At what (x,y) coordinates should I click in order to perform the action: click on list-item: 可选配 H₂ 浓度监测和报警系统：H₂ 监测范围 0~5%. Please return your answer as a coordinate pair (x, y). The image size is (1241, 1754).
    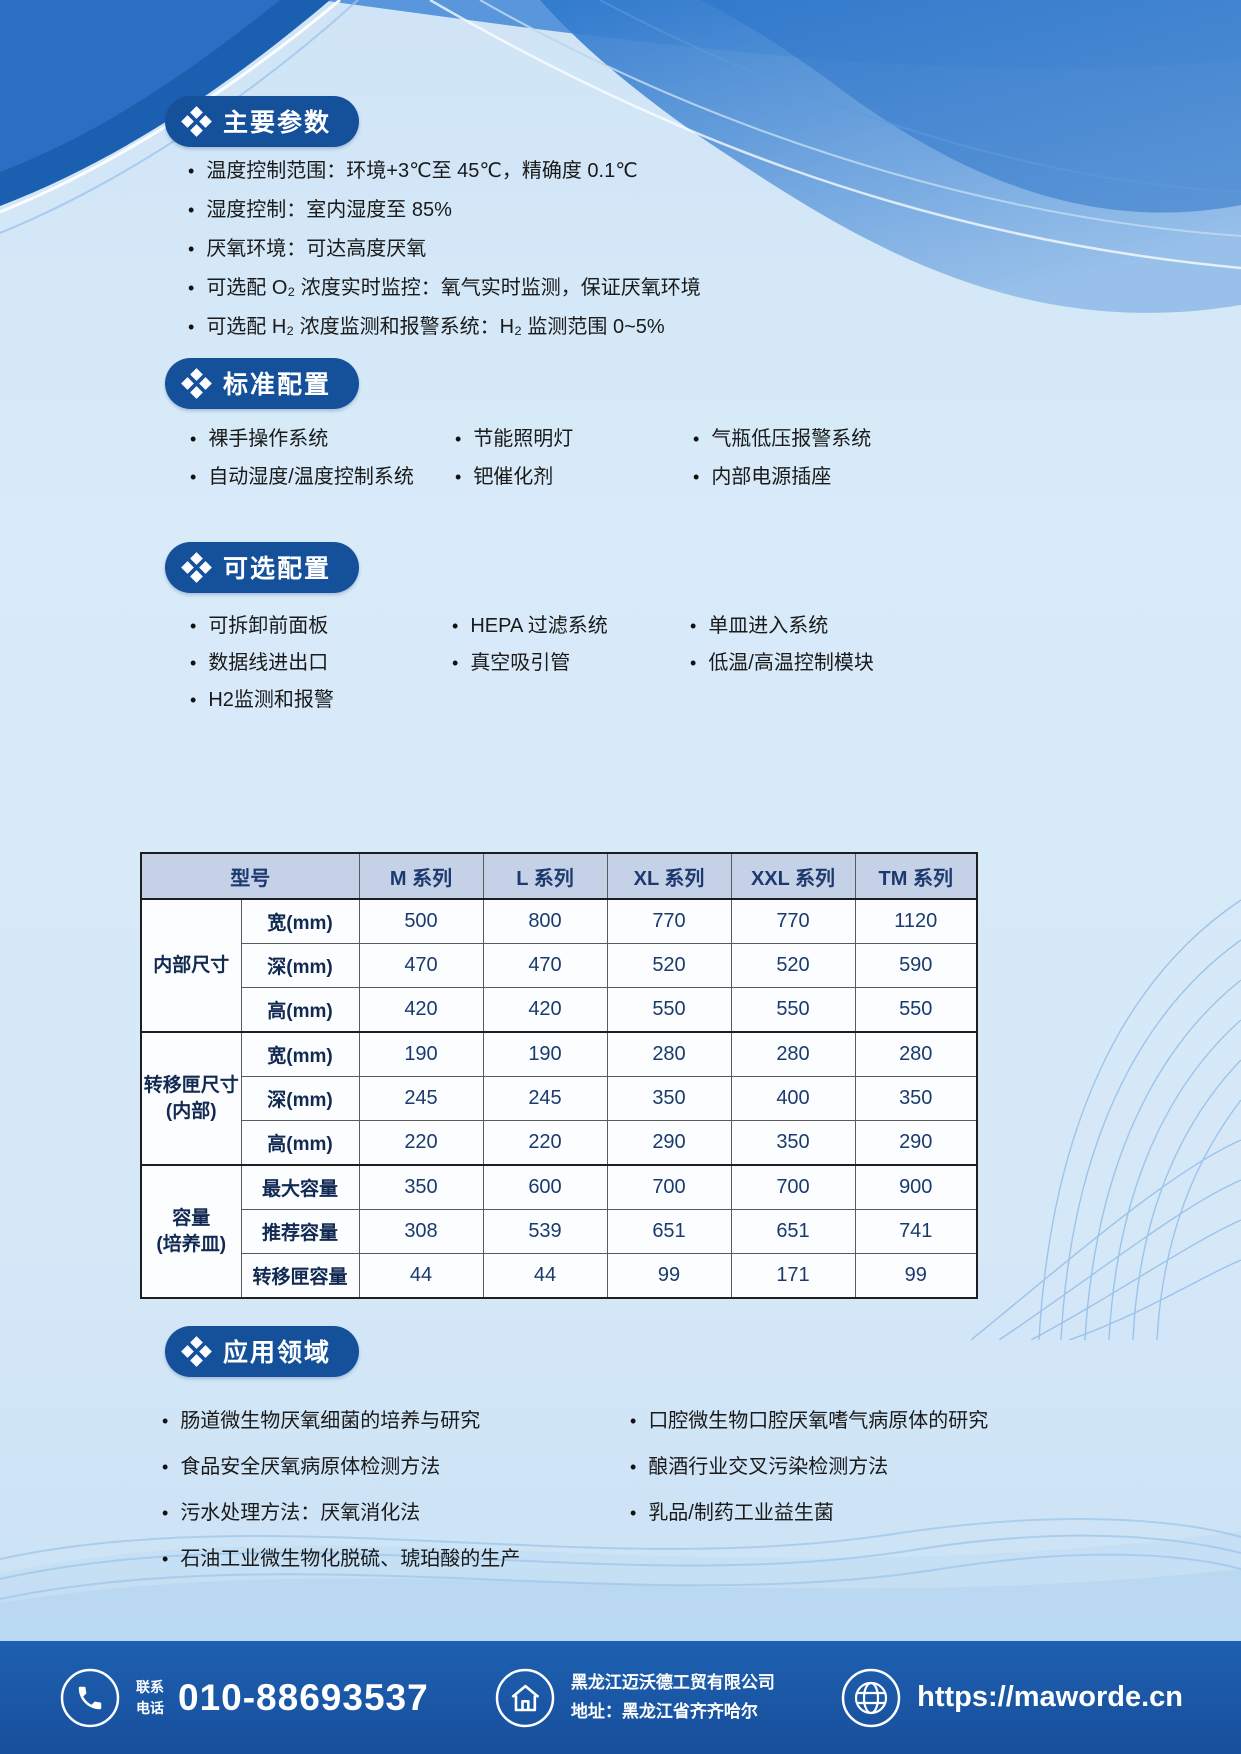
    Looking at the image, I should click on (444, 327).